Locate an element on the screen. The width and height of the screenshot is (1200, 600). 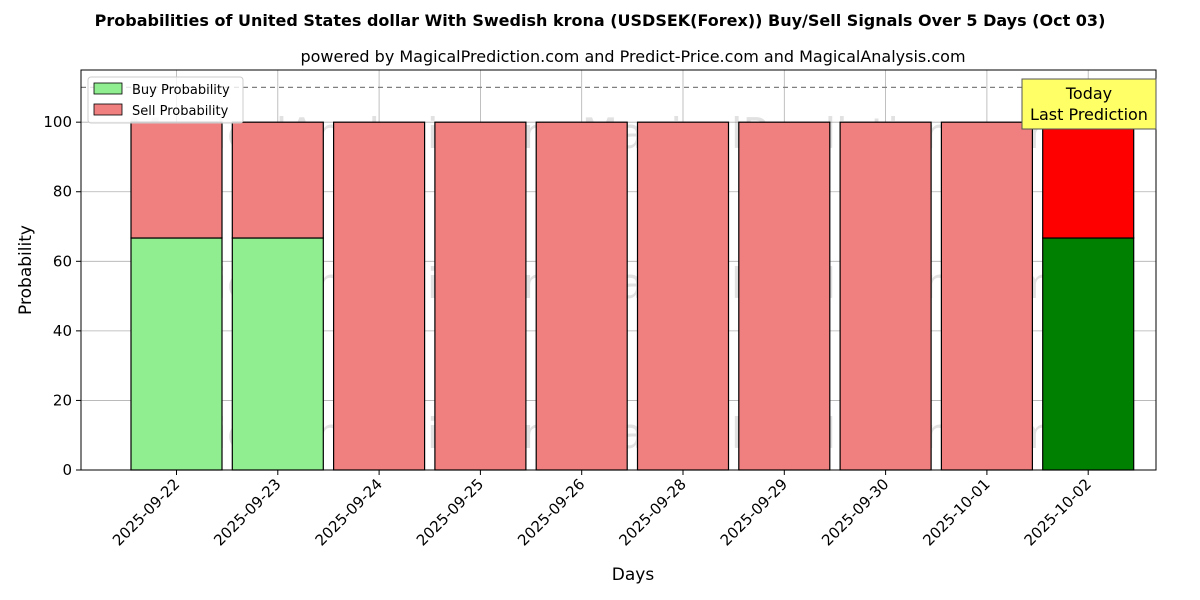
x-tick-label: 2025-09-30 is located at coordinates (855, 512).